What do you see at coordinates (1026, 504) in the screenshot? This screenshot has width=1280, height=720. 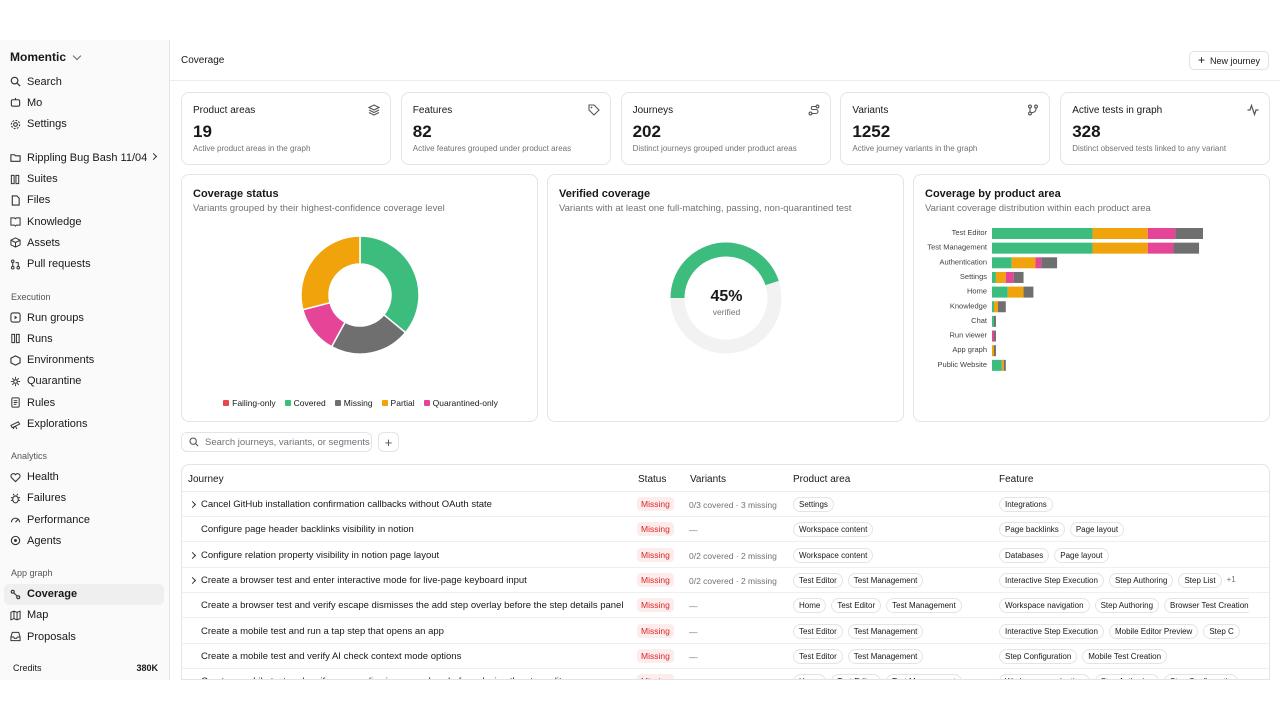 I see `feature-chip: Integrations` at bounding box center [1026, 504].